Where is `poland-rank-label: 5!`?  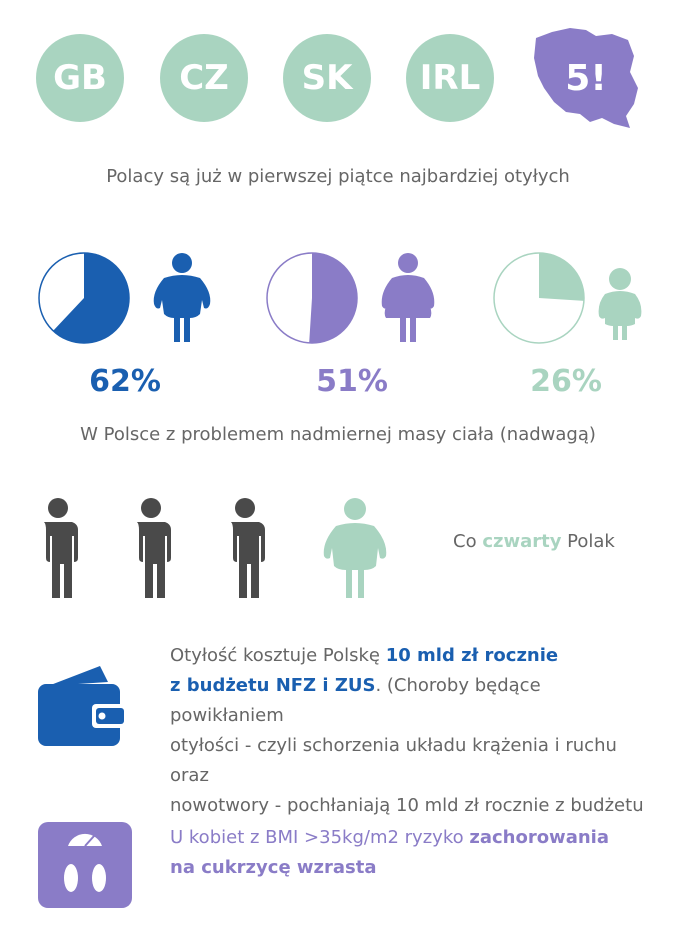
poland-rank-label: 5! is located at coordinates (586, 78).